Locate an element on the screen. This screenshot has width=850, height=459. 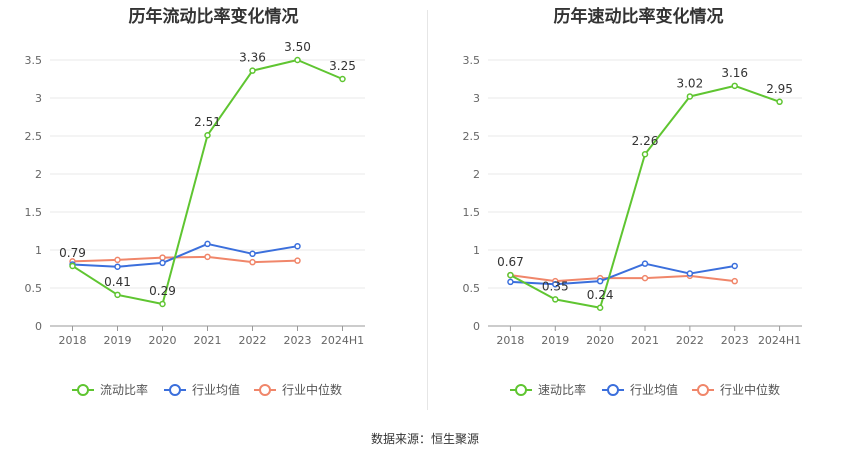
data-label: 2.51 is located at coordinates (207, 122).